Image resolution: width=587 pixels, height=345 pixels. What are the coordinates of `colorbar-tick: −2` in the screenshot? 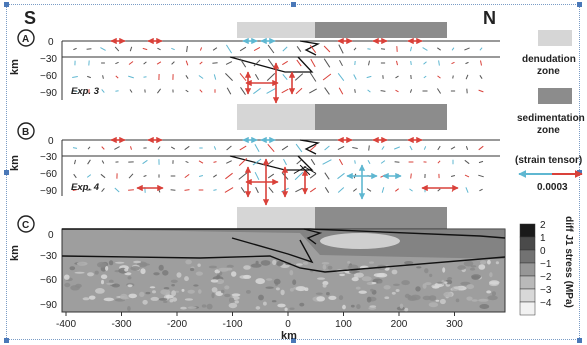 It's located at (546, 277).